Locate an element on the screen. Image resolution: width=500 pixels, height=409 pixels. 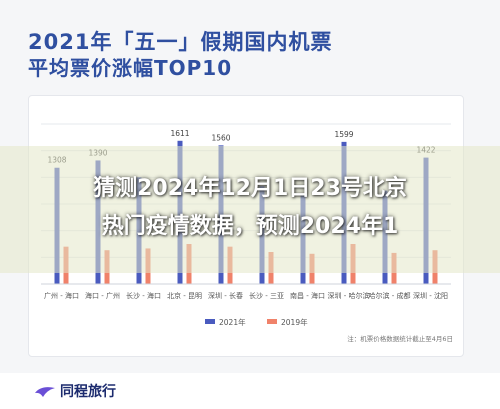
brand-name: 同程旅行 is located at coordinates (88, 392).